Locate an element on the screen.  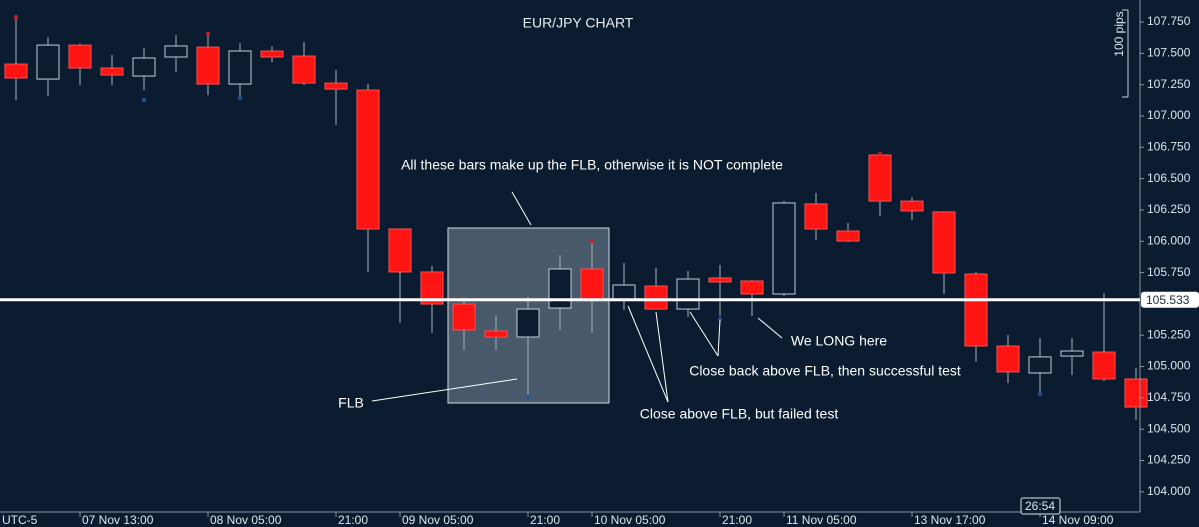
timer-box is located at coordinates (1040, 506).